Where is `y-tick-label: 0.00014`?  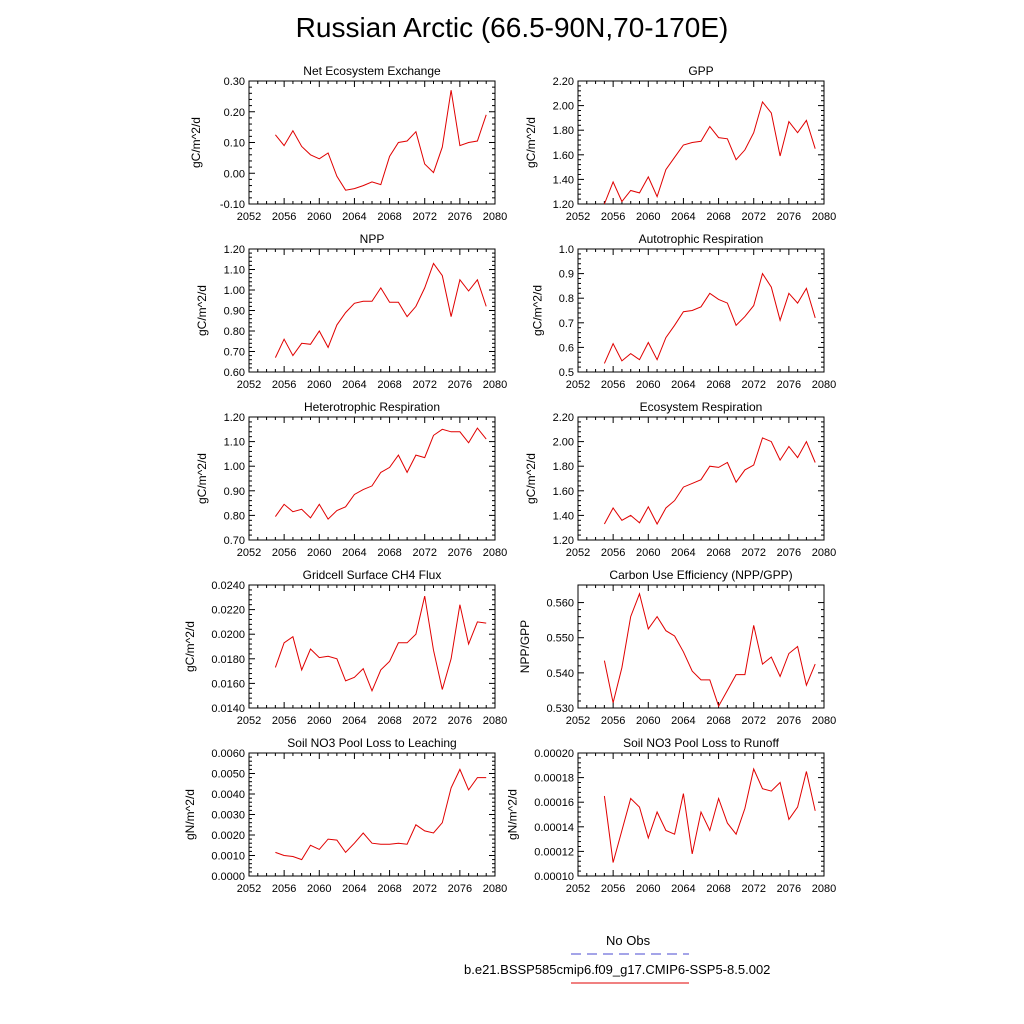 y-tick-label: 0.00014 is located at coordinates (554, 828).